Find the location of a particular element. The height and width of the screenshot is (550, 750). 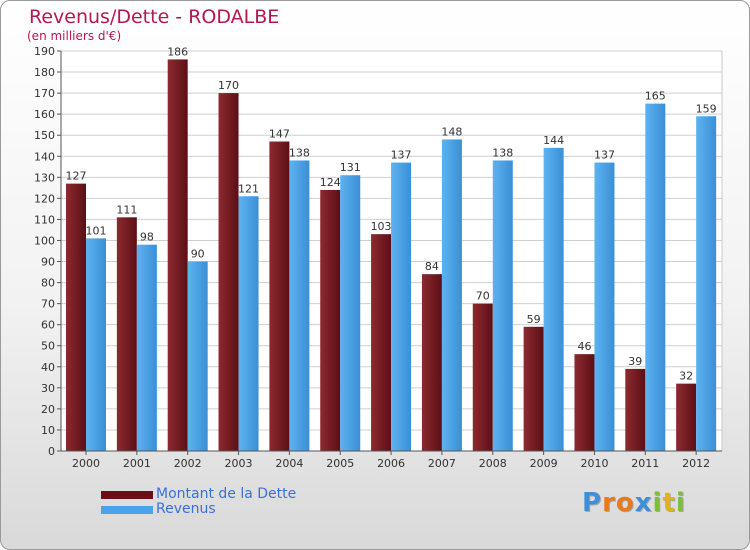

y-tick-label: 190 is located at coordinates (44, 51).